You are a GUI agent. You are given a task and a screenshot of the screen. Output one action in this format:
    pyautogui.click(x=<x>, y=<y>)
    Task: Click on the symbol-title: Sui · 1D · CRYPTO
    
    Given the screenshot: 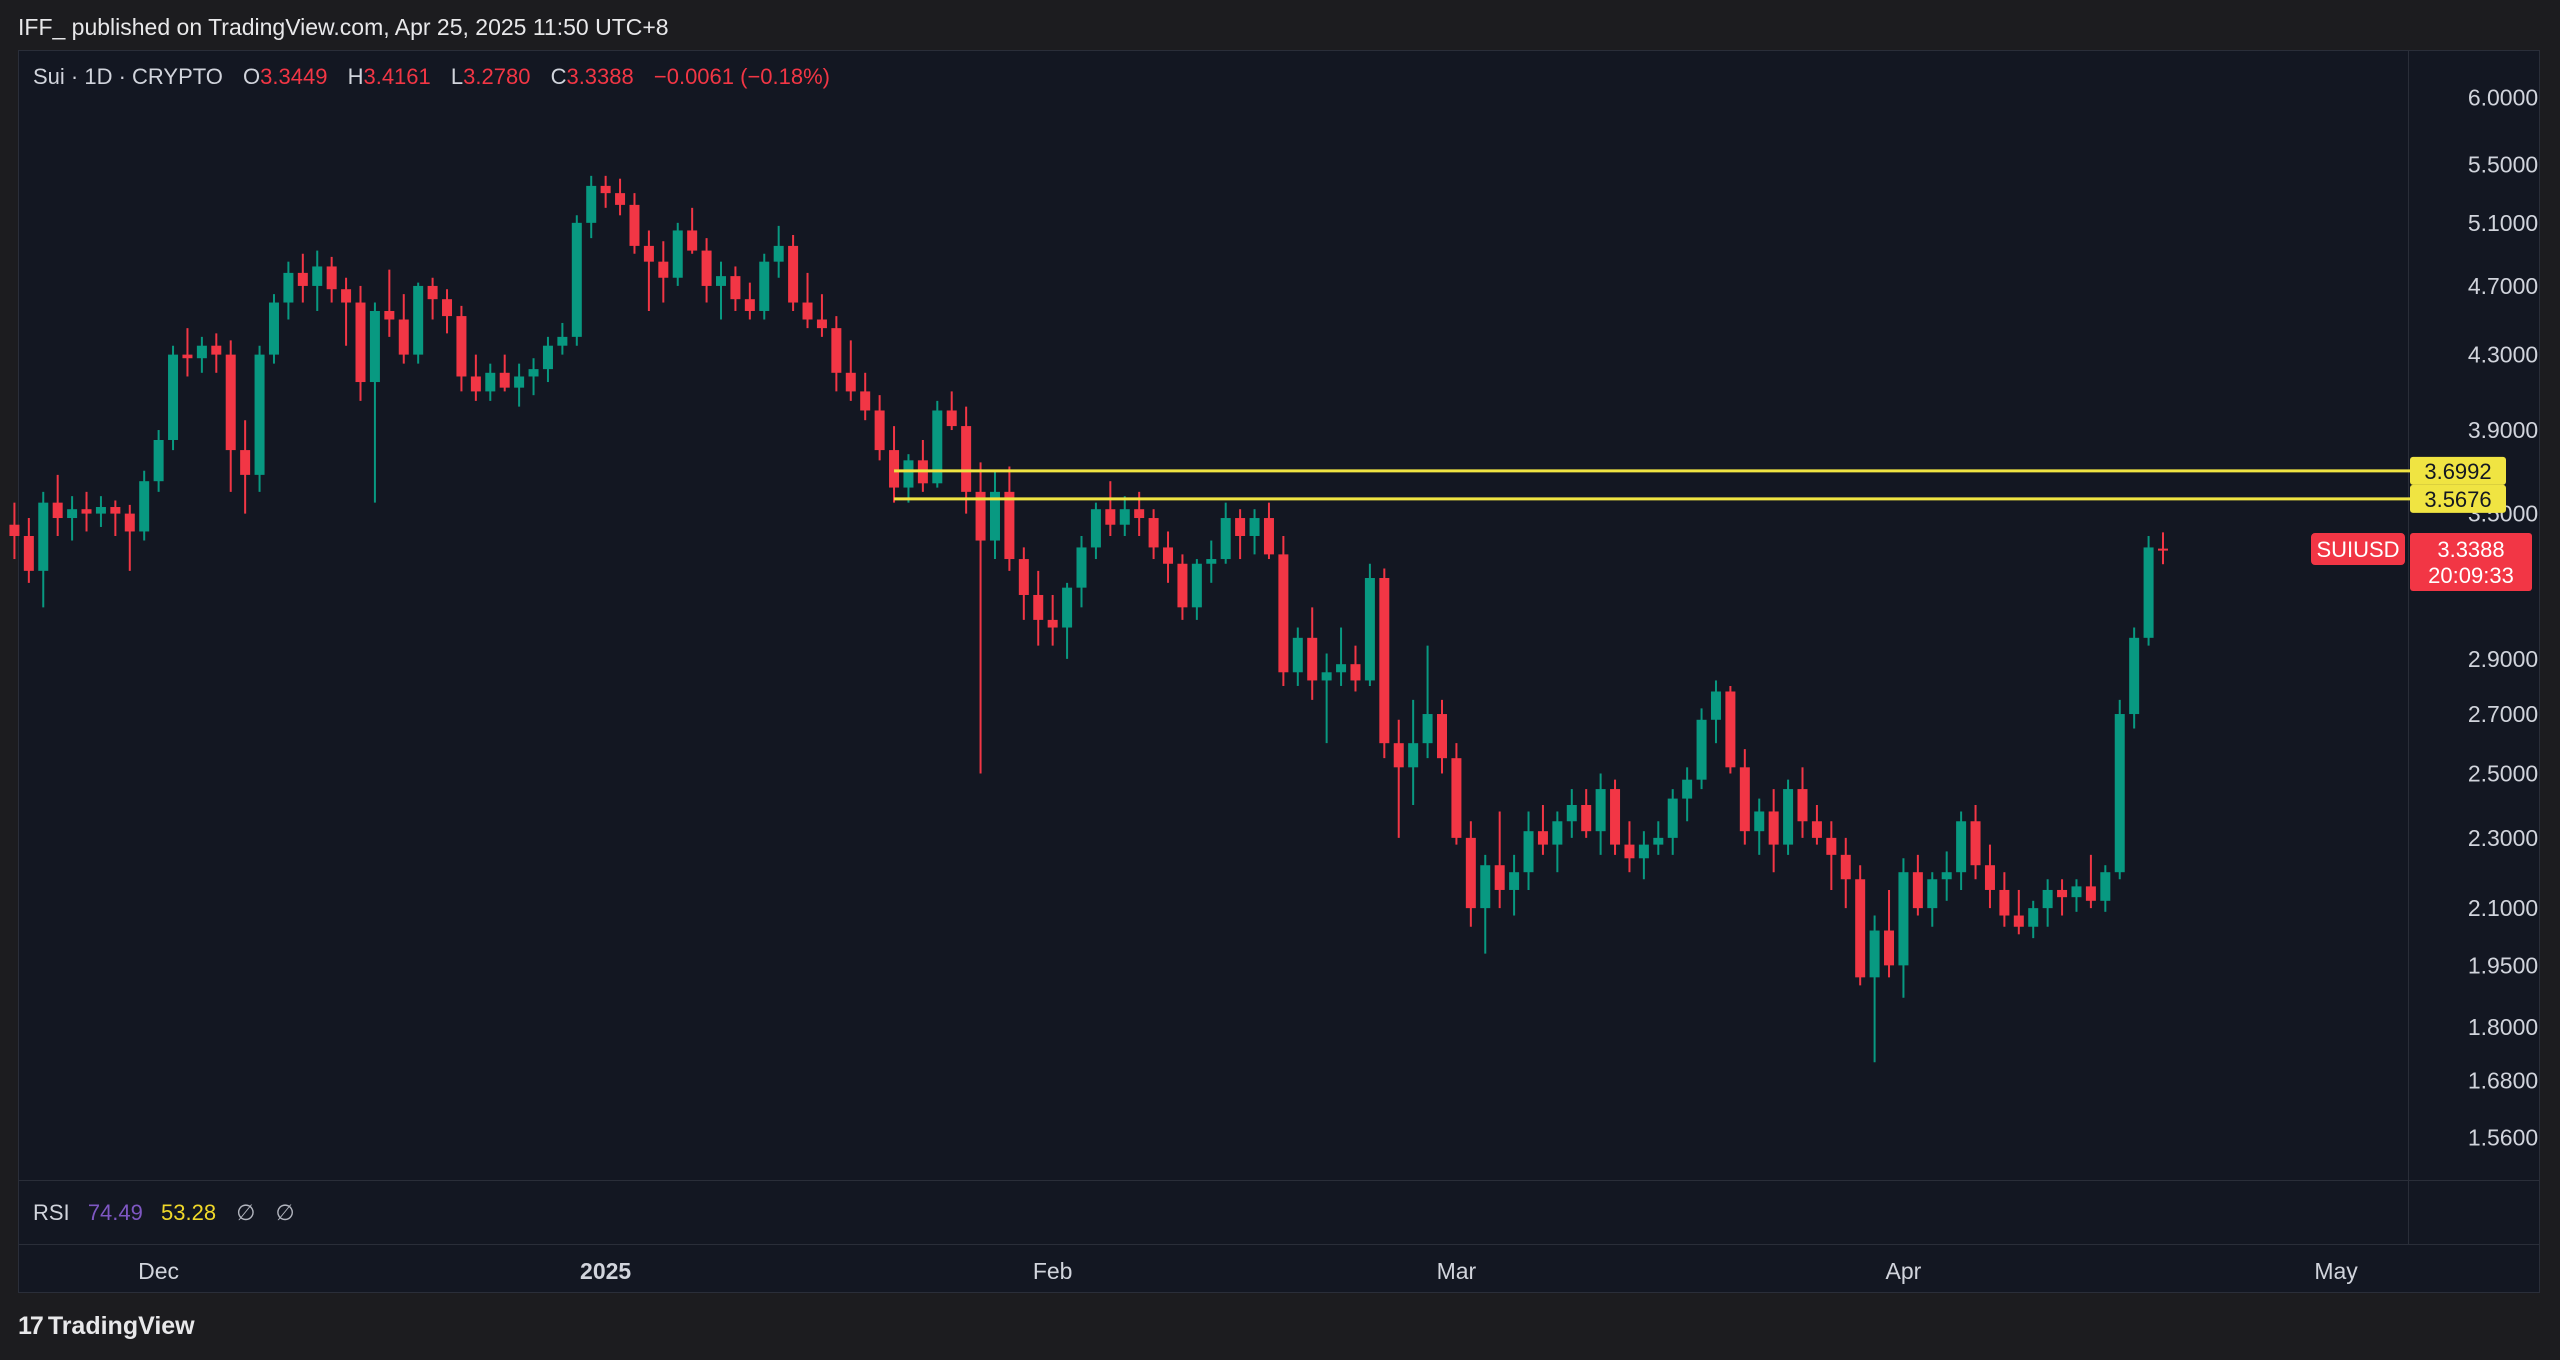 What is the action you would take?
    pyautogui.click(x=128, y=76)
    